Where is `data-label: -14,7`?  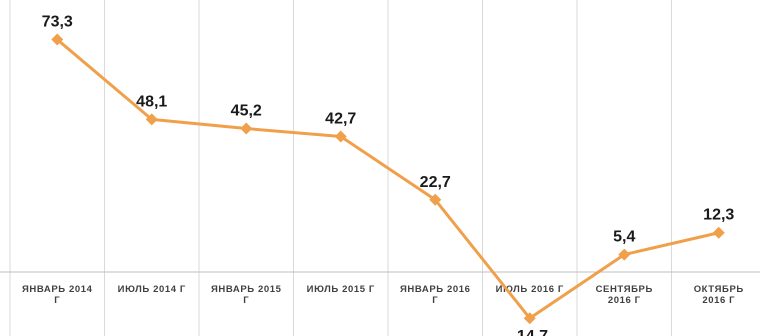 data-label: -14,7 is located at coordinates (530, 332).